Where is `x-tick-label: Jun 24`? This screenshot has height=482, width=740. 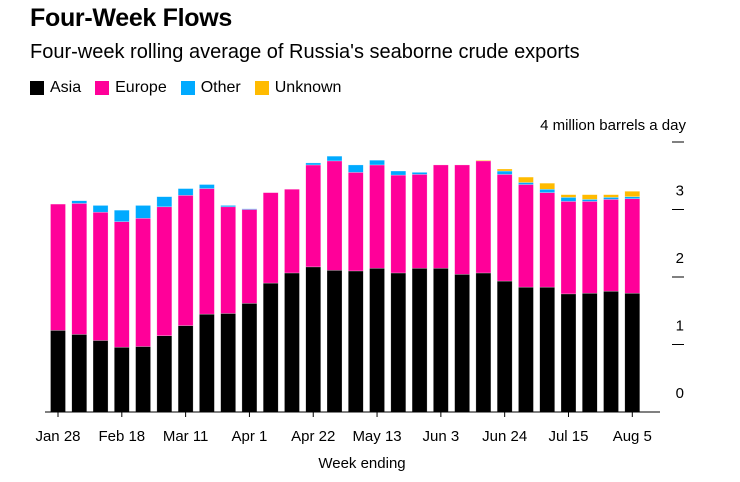
x-tick-label: Jun 24 is located at coordinates (504, 436).